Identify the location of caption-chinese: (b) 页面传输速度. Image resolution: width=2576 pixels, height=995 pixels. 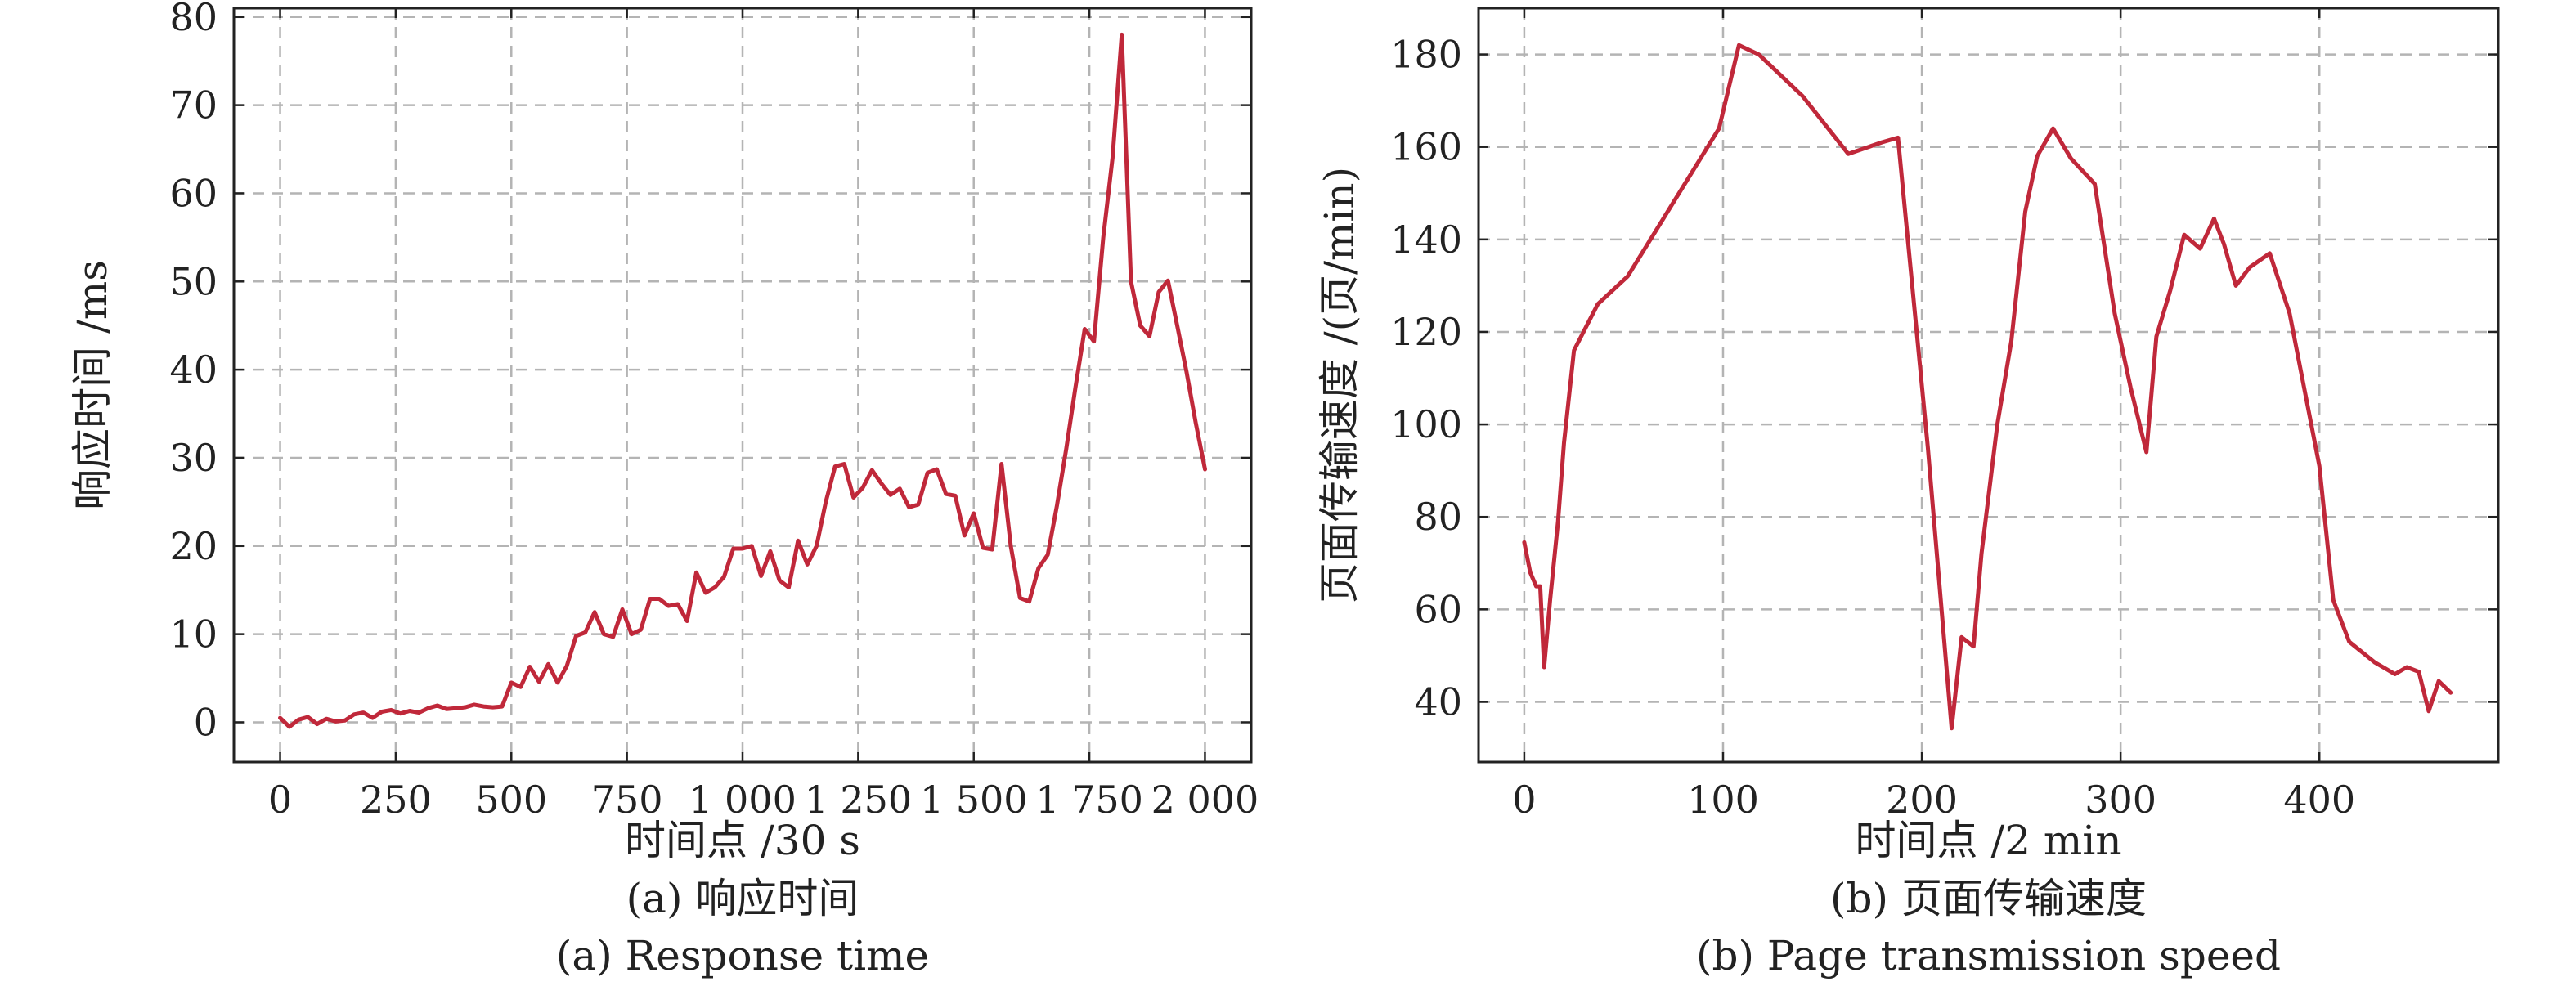
(1989, 898).